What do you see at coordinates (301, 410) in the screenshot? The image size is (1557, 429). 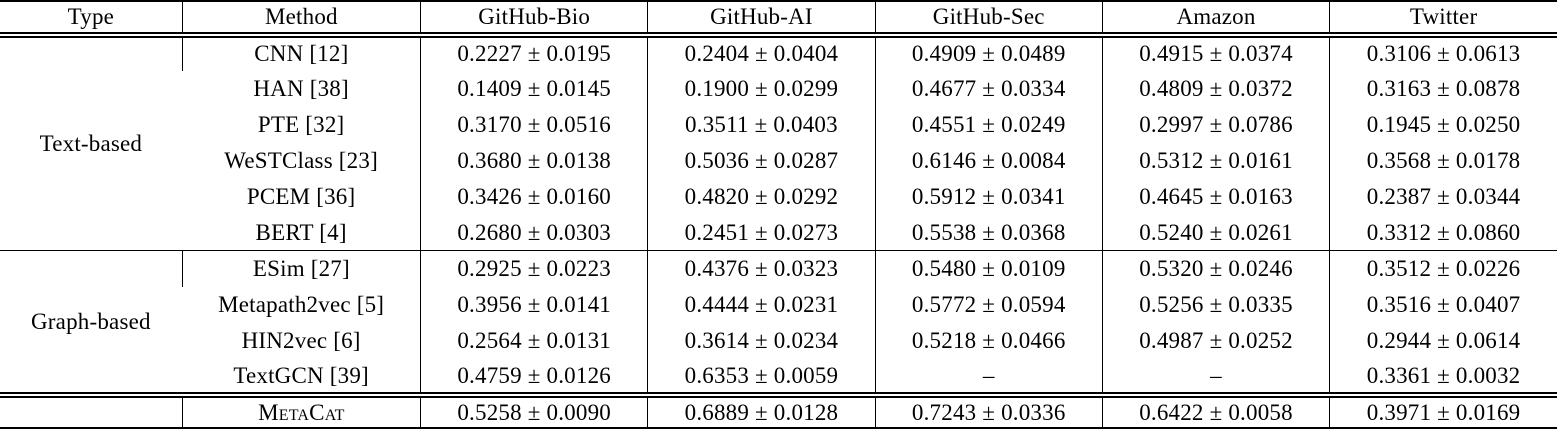 I see `method-cell-metacat: MetaCat` at bounding box center [301, 410].